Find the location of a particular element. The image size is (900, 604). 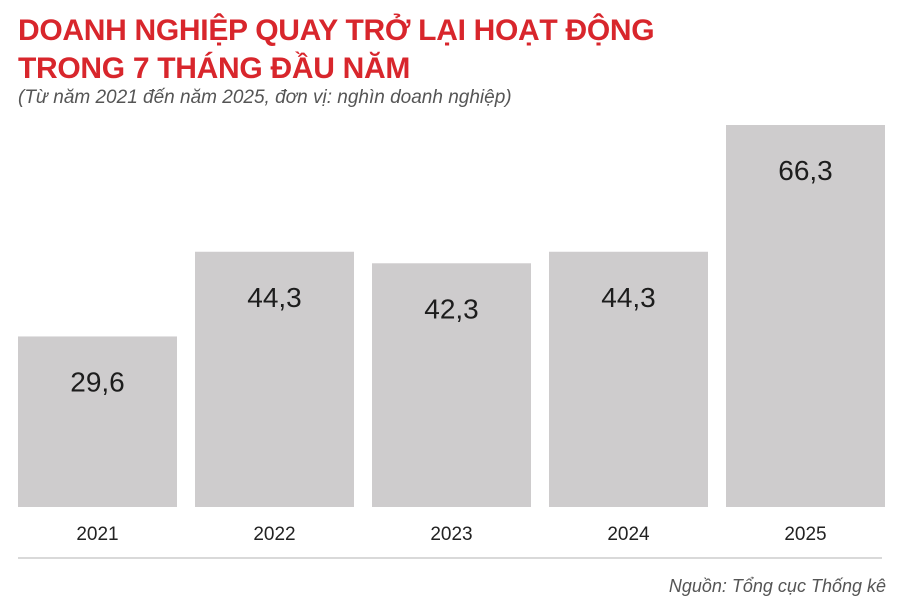

data-label-2021: 29,6 is located at coordinates (97, 381).